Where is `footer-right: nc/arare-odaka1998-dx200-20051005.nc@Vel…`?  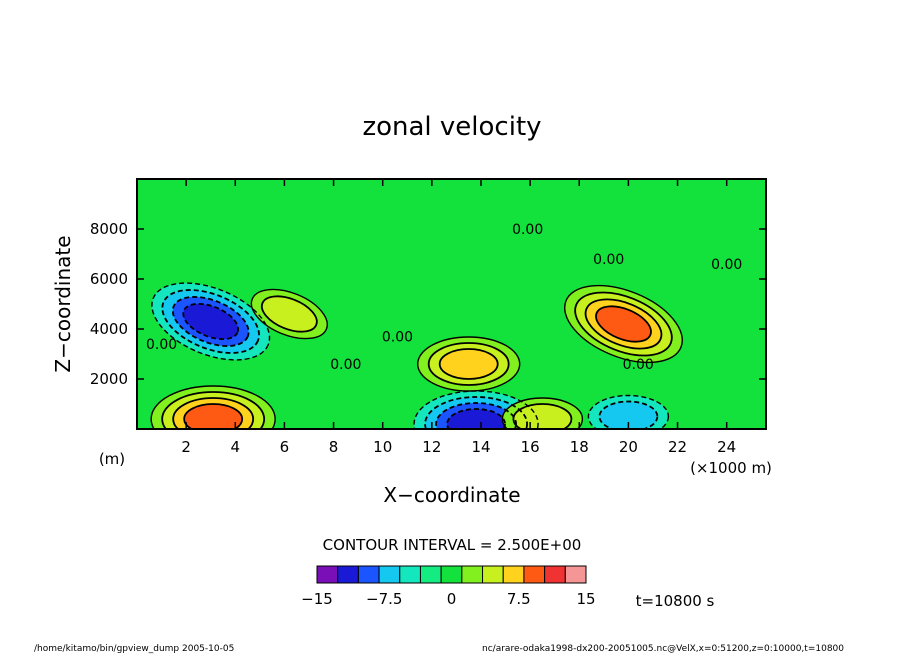 footer-right: nc/arare-odaka1998-dx200-20051005.nc@Vel… is located at coordinates (663, 649).